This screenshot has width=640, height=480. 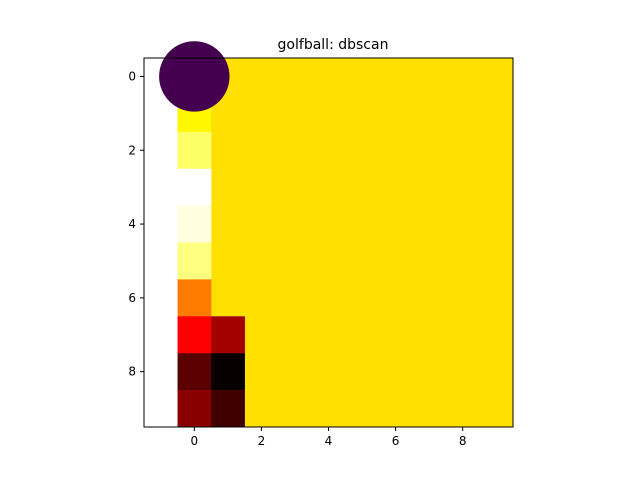 What do you see at coordinates (132, 372) in the screenshot?
I see `y-tick-label: 8` at bounding box center [132, 372].